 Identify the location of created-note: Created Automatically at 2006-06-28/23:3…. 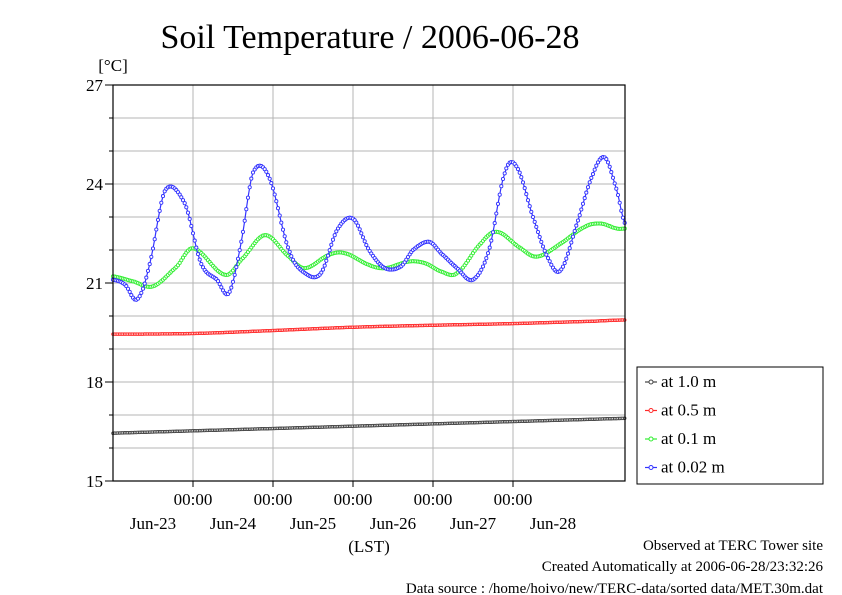
(683, 567).